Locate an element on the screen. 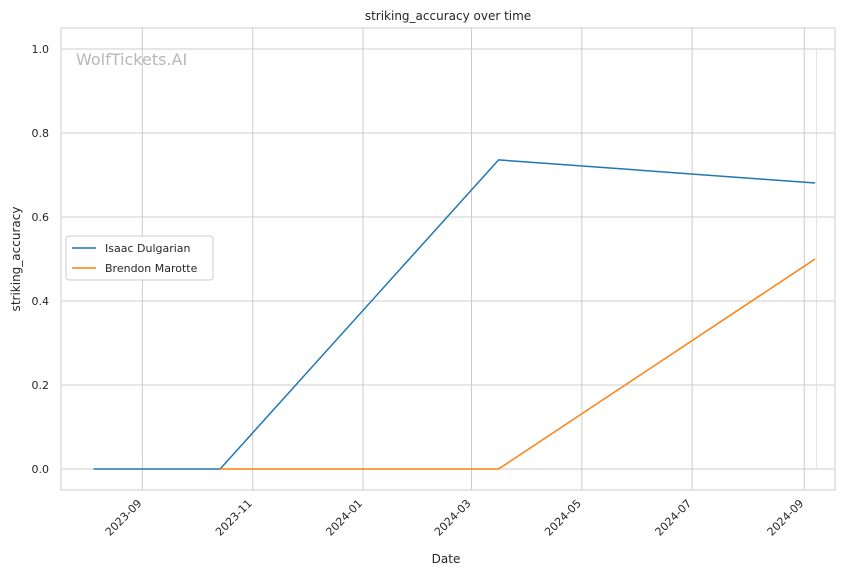 The width and height of the screenshot is (844, 575). x-tick-label: 2024-01 is located at coordinates (344, 518).